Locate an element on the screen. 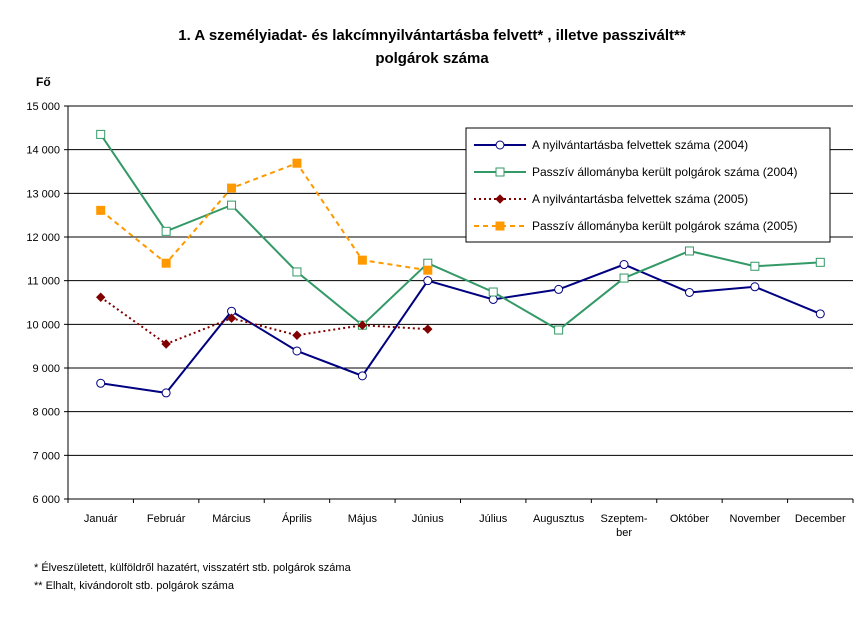  x-tick-label: Június is located at coordinates (428, 519).